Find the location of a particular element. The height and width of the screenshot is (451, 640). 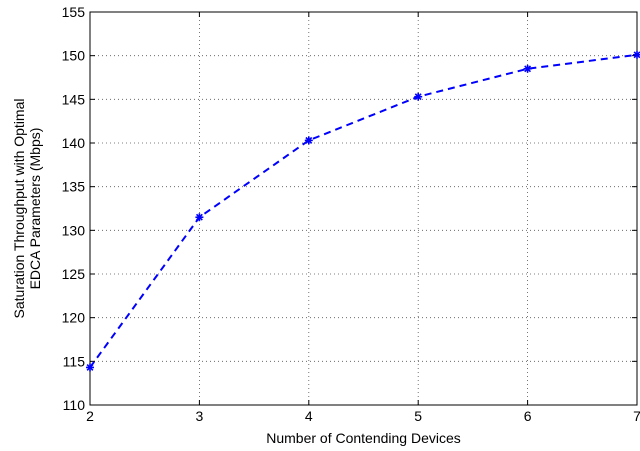

y-tick-label: 130 is located at coordinates (74, 230).